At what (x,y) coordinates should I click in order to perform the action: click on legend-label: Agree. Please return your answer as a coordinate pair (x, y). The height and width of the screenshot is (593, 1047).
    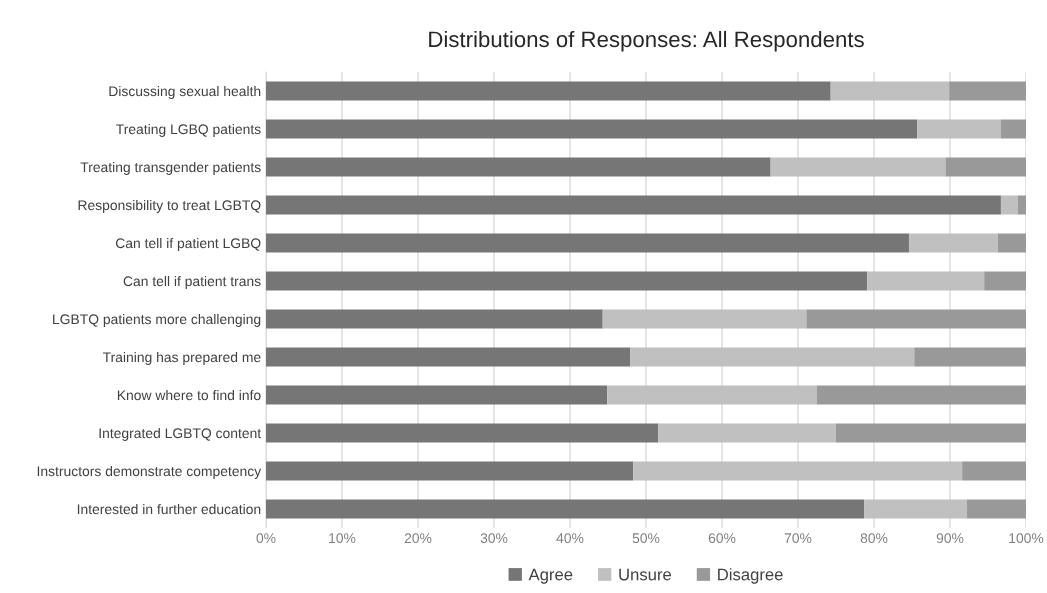
    Looking at the image, I should click on (550, 576).